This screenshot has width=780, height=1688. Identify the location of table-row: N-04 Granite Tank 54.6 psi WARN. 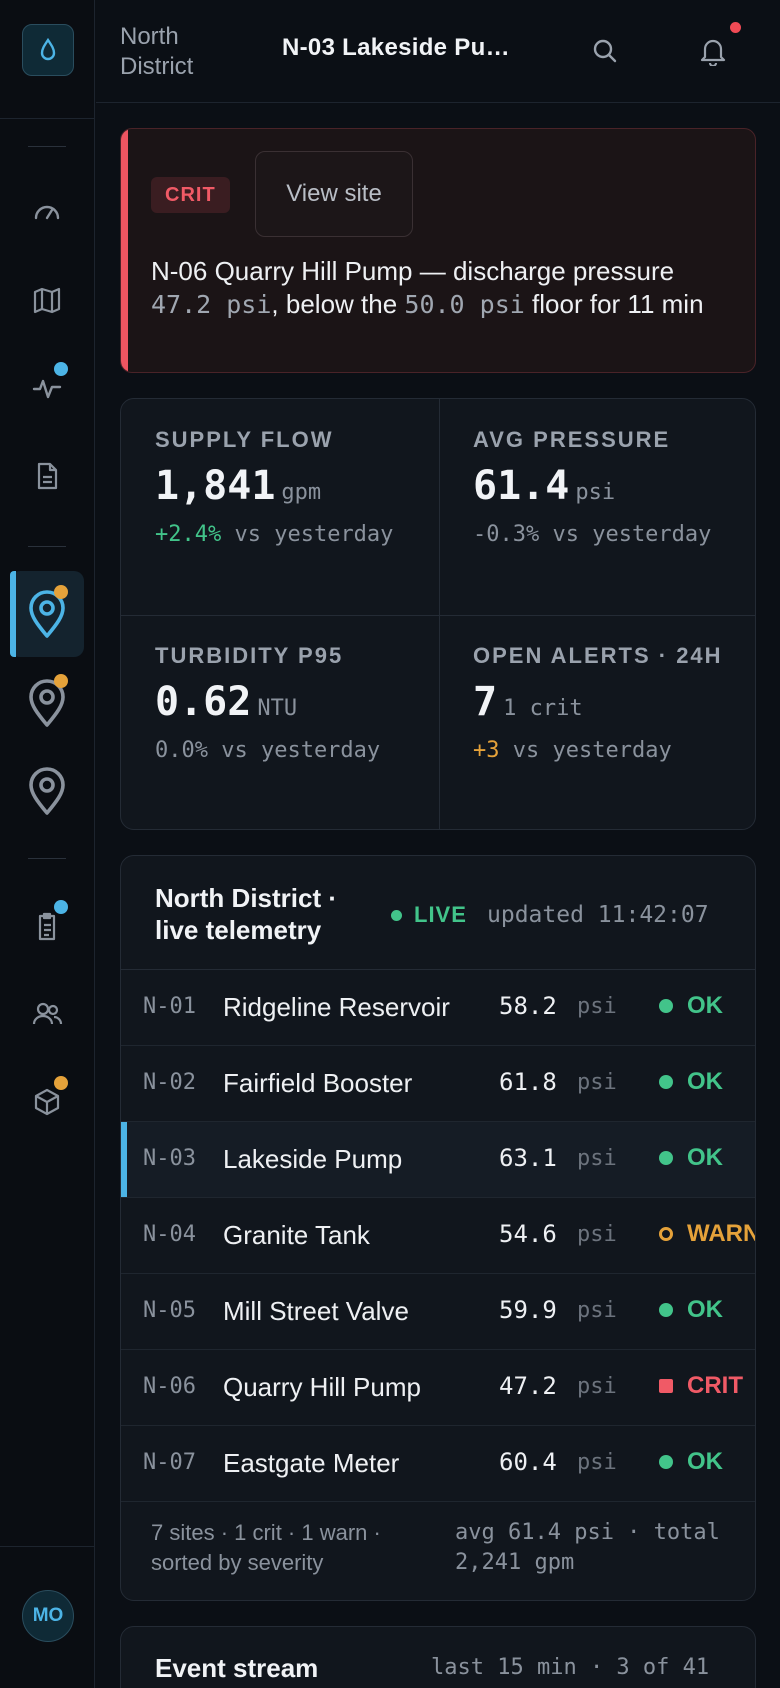
(438, 1236).